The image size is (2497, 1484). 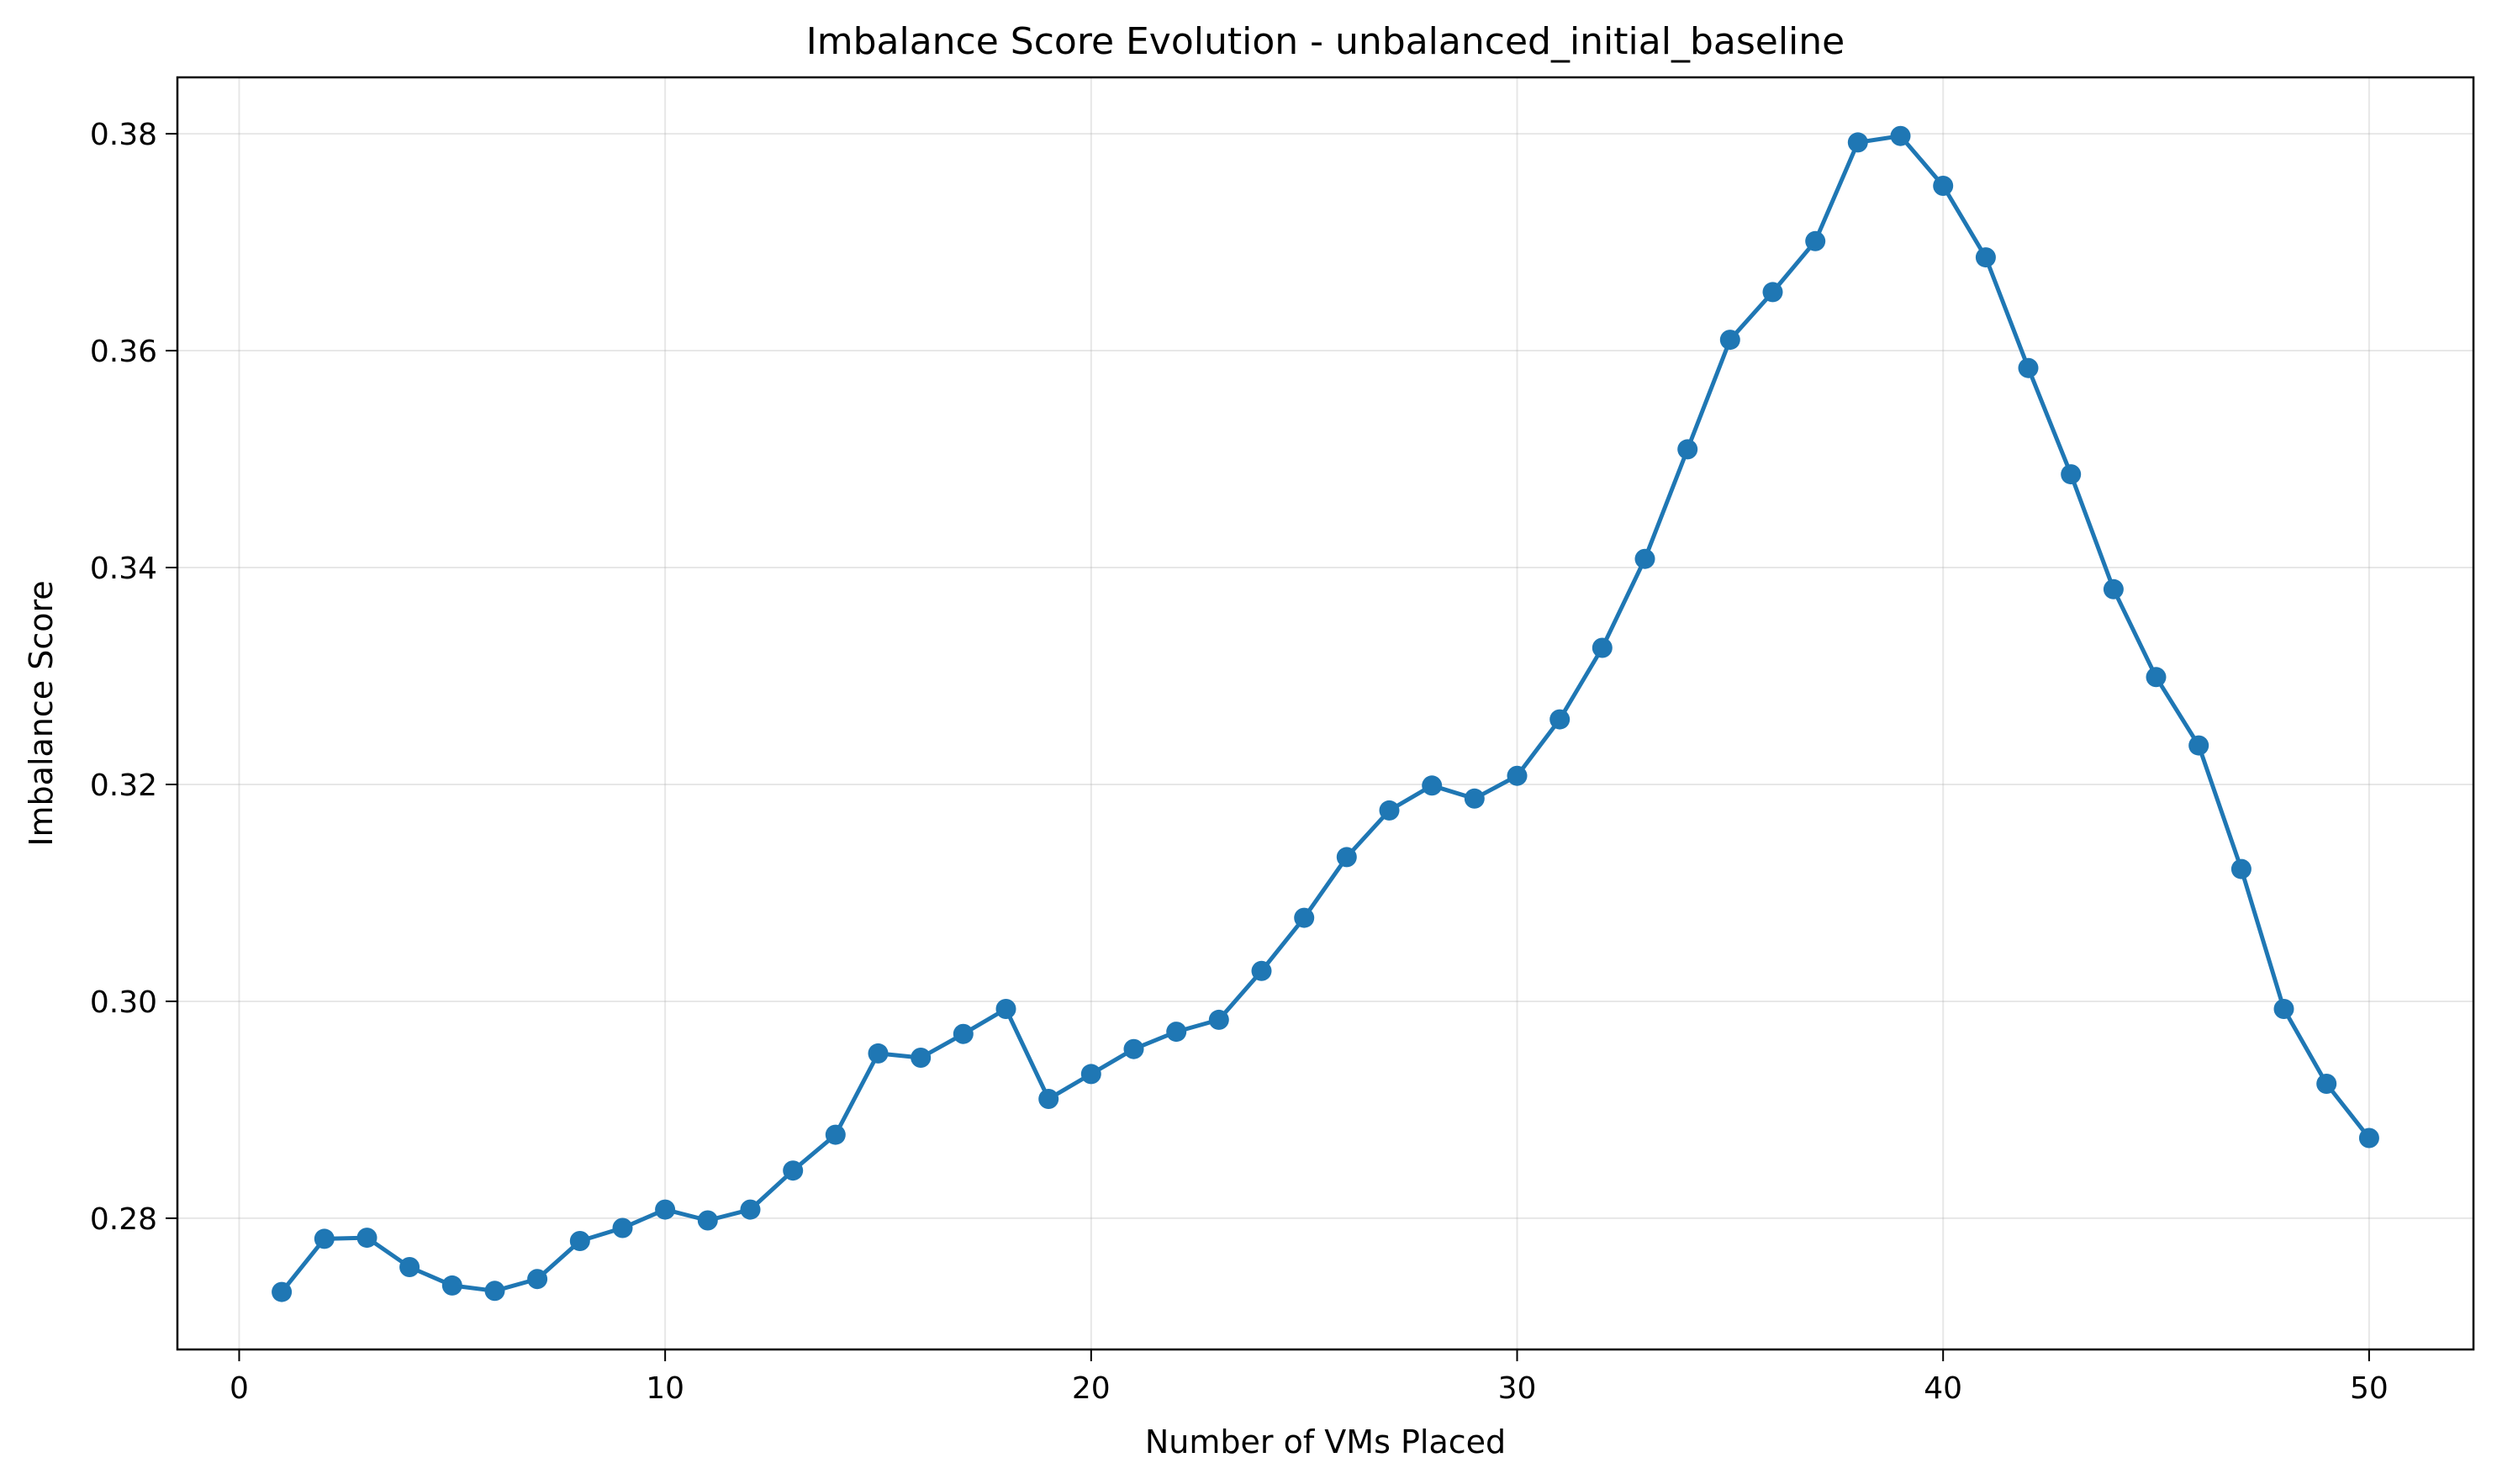 What do you see at coordinates (123, 1002) in the screenshot?
I see `y-tick-label: 0.30` at bounding box center [123, 1002].